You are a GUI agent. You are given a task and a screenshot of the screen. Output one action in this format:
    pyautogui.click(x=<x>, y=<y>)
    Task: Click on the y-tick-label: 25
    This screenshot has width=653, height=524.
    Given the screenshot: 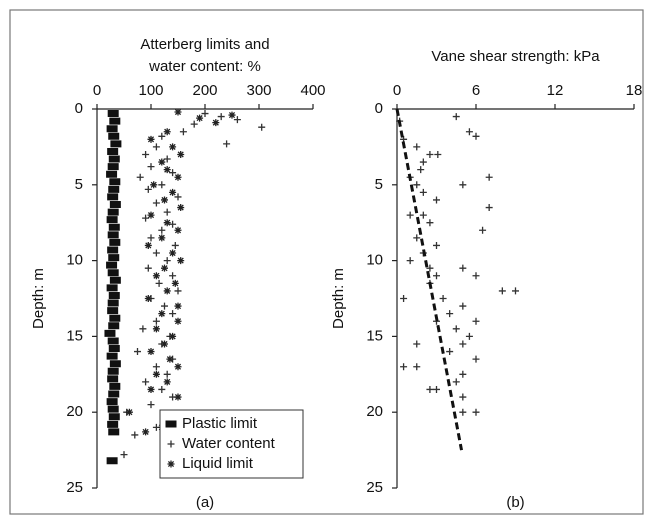 What is the action you would take?
    pyautogui.click(x=74, y=487)
    